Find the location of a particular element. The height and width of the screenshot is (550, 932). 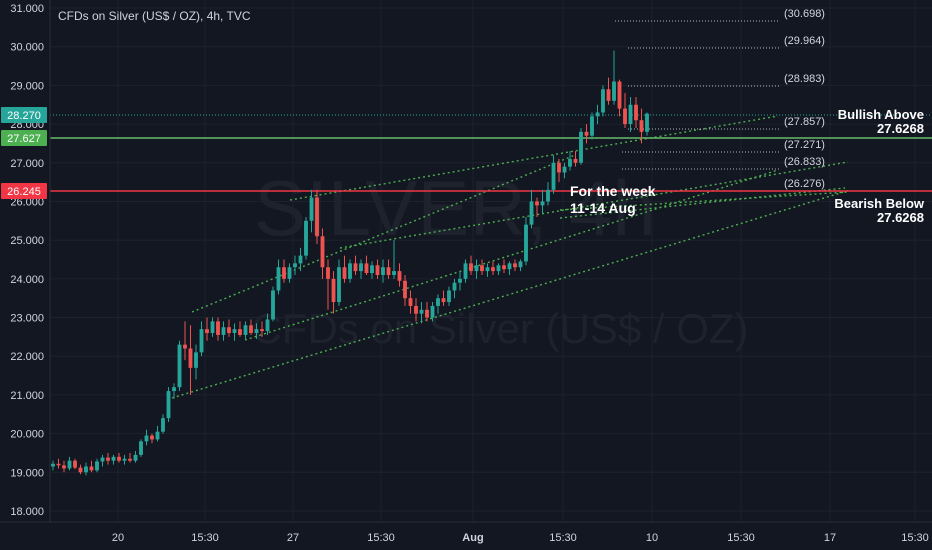

price-tag-red-bg is located at coordinates (24, 191).